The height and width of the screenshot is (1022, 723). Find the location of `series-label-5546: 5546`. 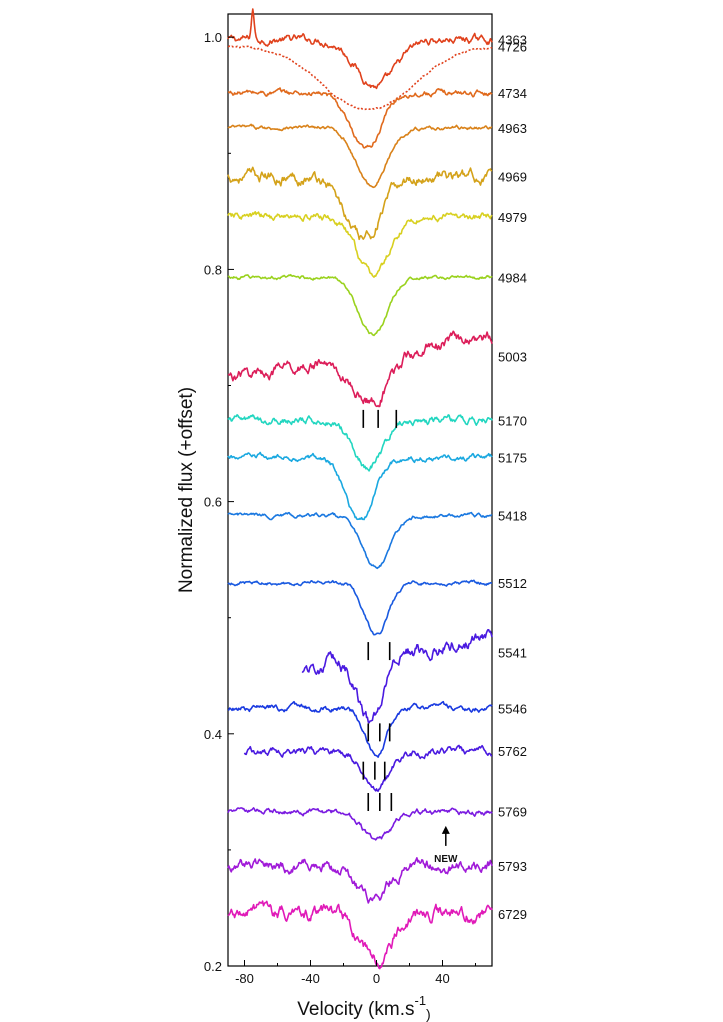

series-label-5546: 5546 is located at coordinates (512, 708).